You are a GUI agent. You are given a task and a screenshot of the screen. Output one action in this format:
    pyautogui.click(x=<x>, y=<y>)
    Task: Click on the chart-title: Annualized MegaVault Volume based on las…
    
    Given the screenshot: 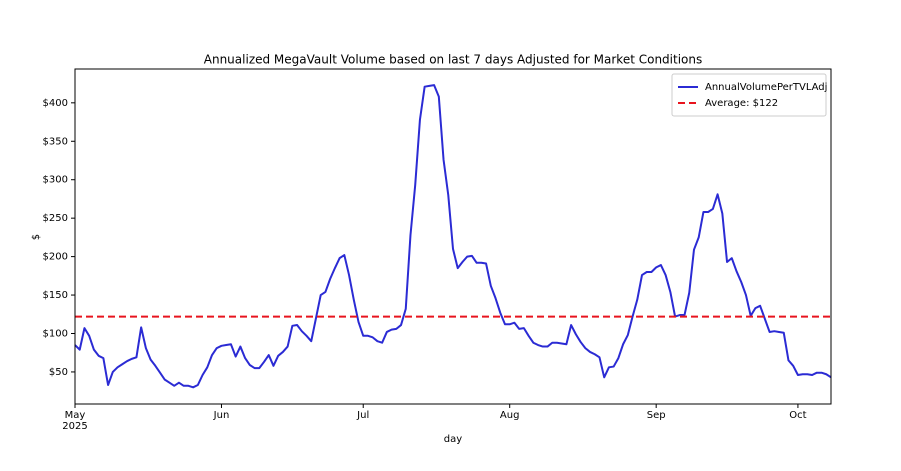 What is the action you would take?
    pyautogui.click(x=453, y=60)
    